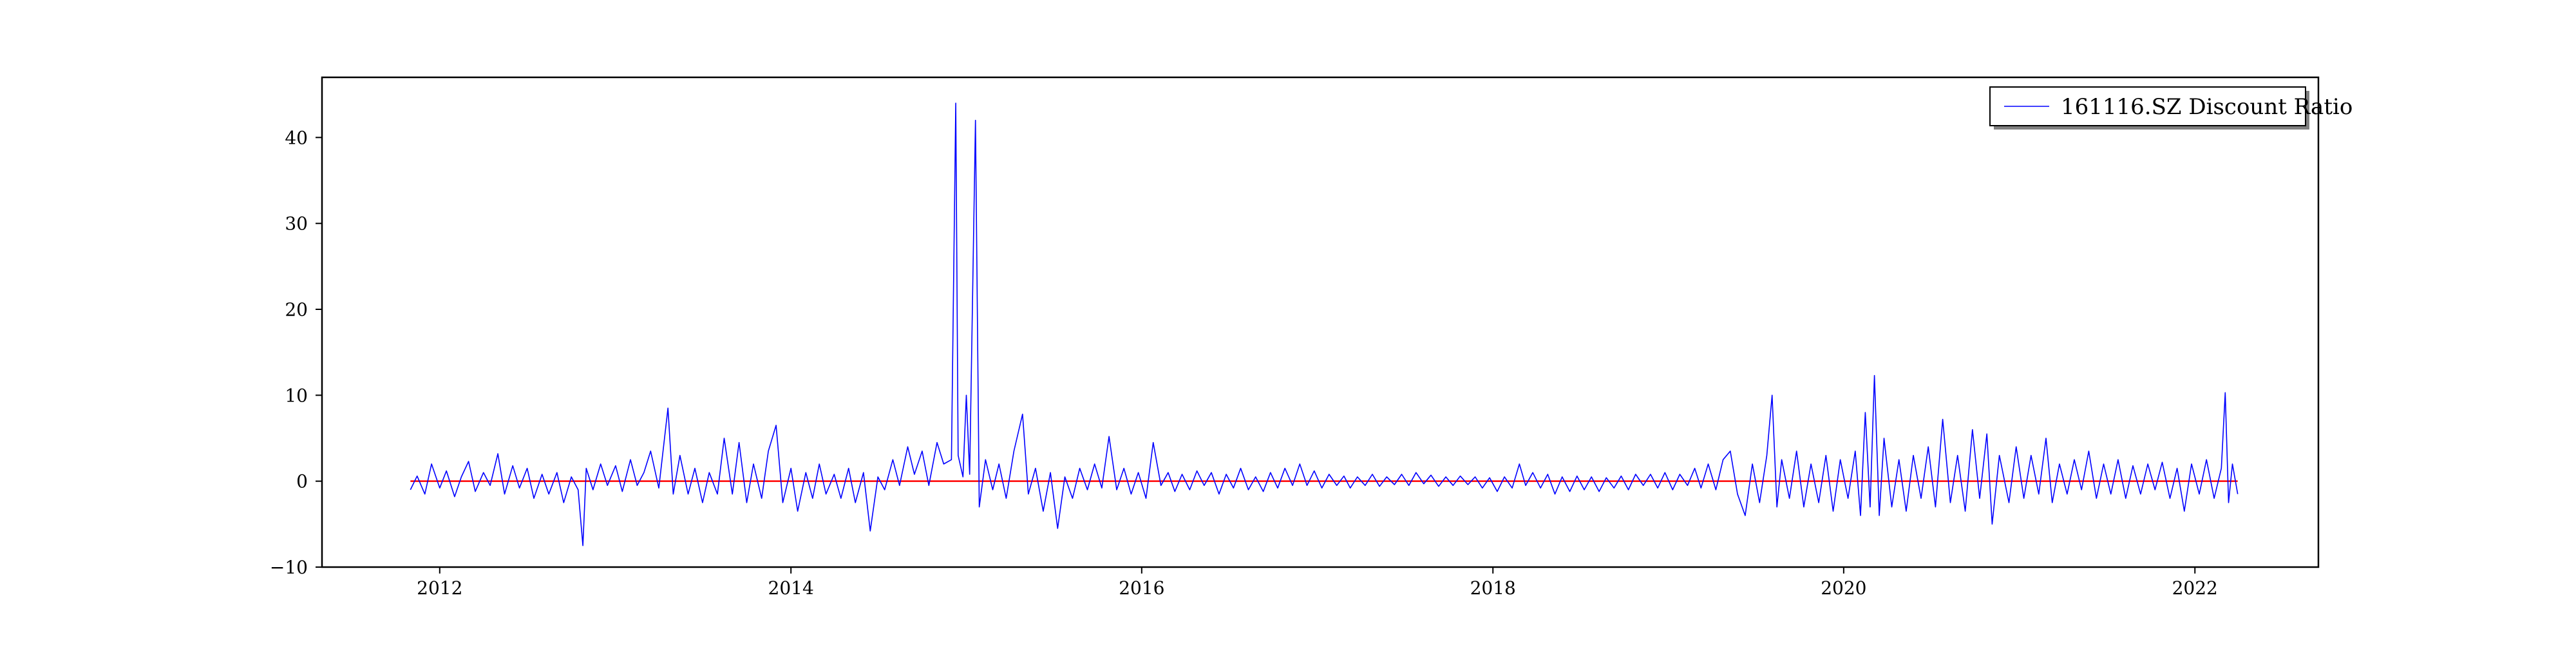 The height and width of the screenshot is (647, 2576). Describe the element at coordinates (296, 224) in the screenshot. I see `y-tick-label-30: 30` at that location.